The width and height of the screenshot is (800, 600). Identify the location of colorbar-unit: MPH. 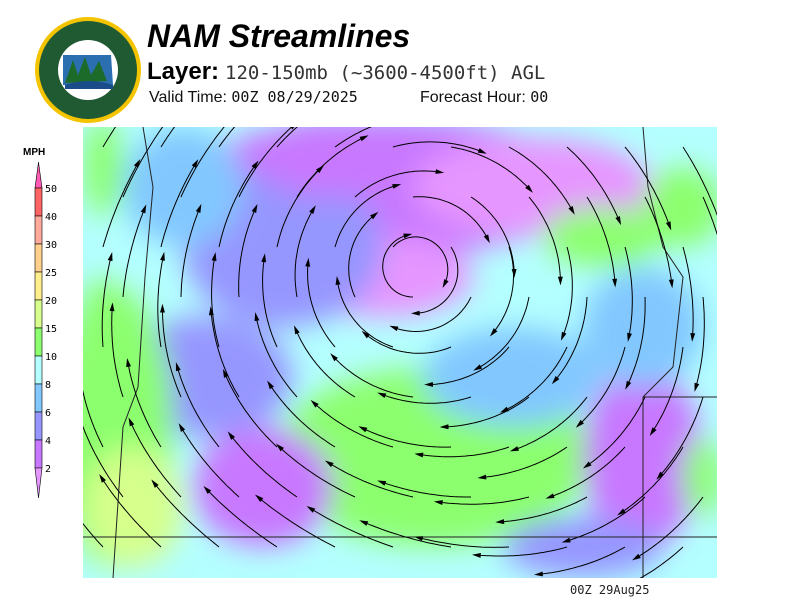
(34, 152).